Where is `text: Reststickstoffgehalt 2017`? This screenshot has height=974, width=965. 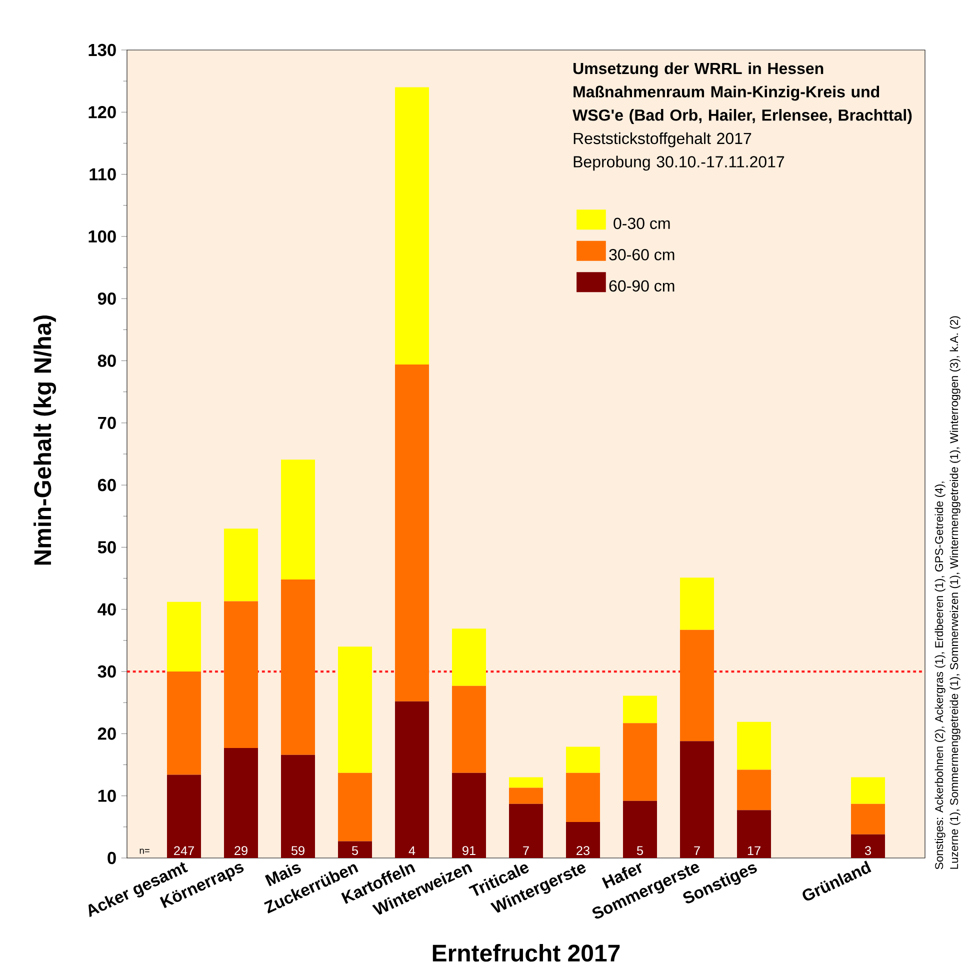 text: Reststickstoffgehalt 2017 is located at coordinates (663, 140).